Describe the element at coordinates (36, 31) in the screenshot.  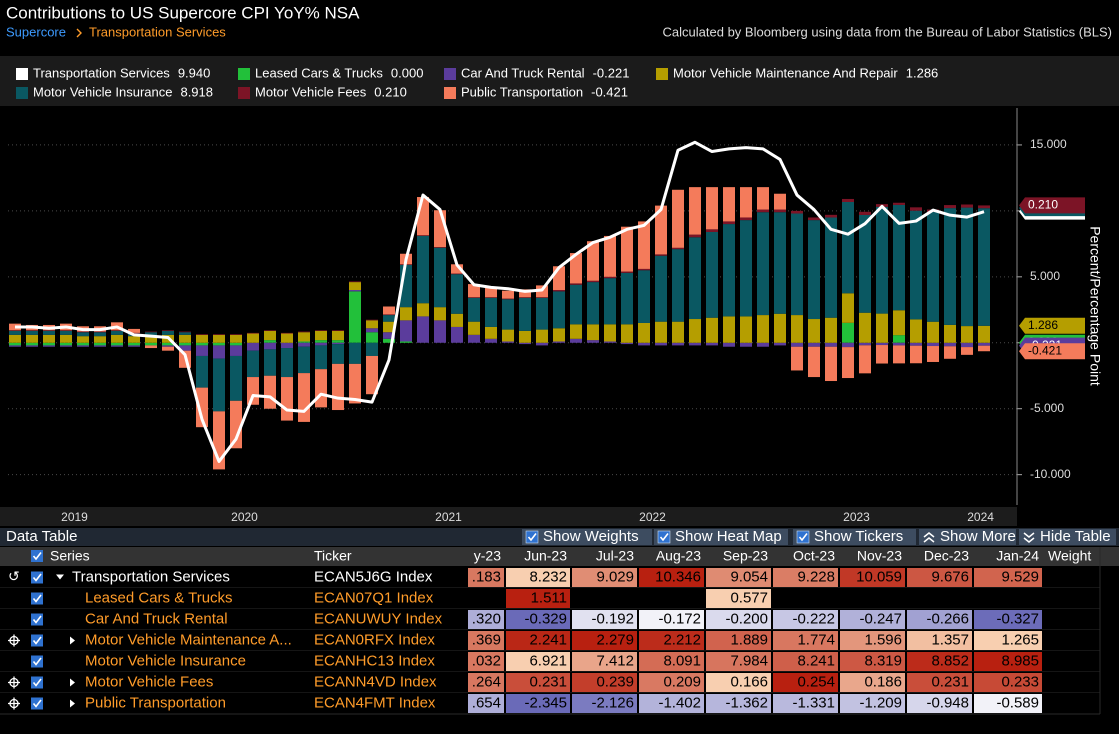
I see `breadcrumb-root: Supercore` at that location.